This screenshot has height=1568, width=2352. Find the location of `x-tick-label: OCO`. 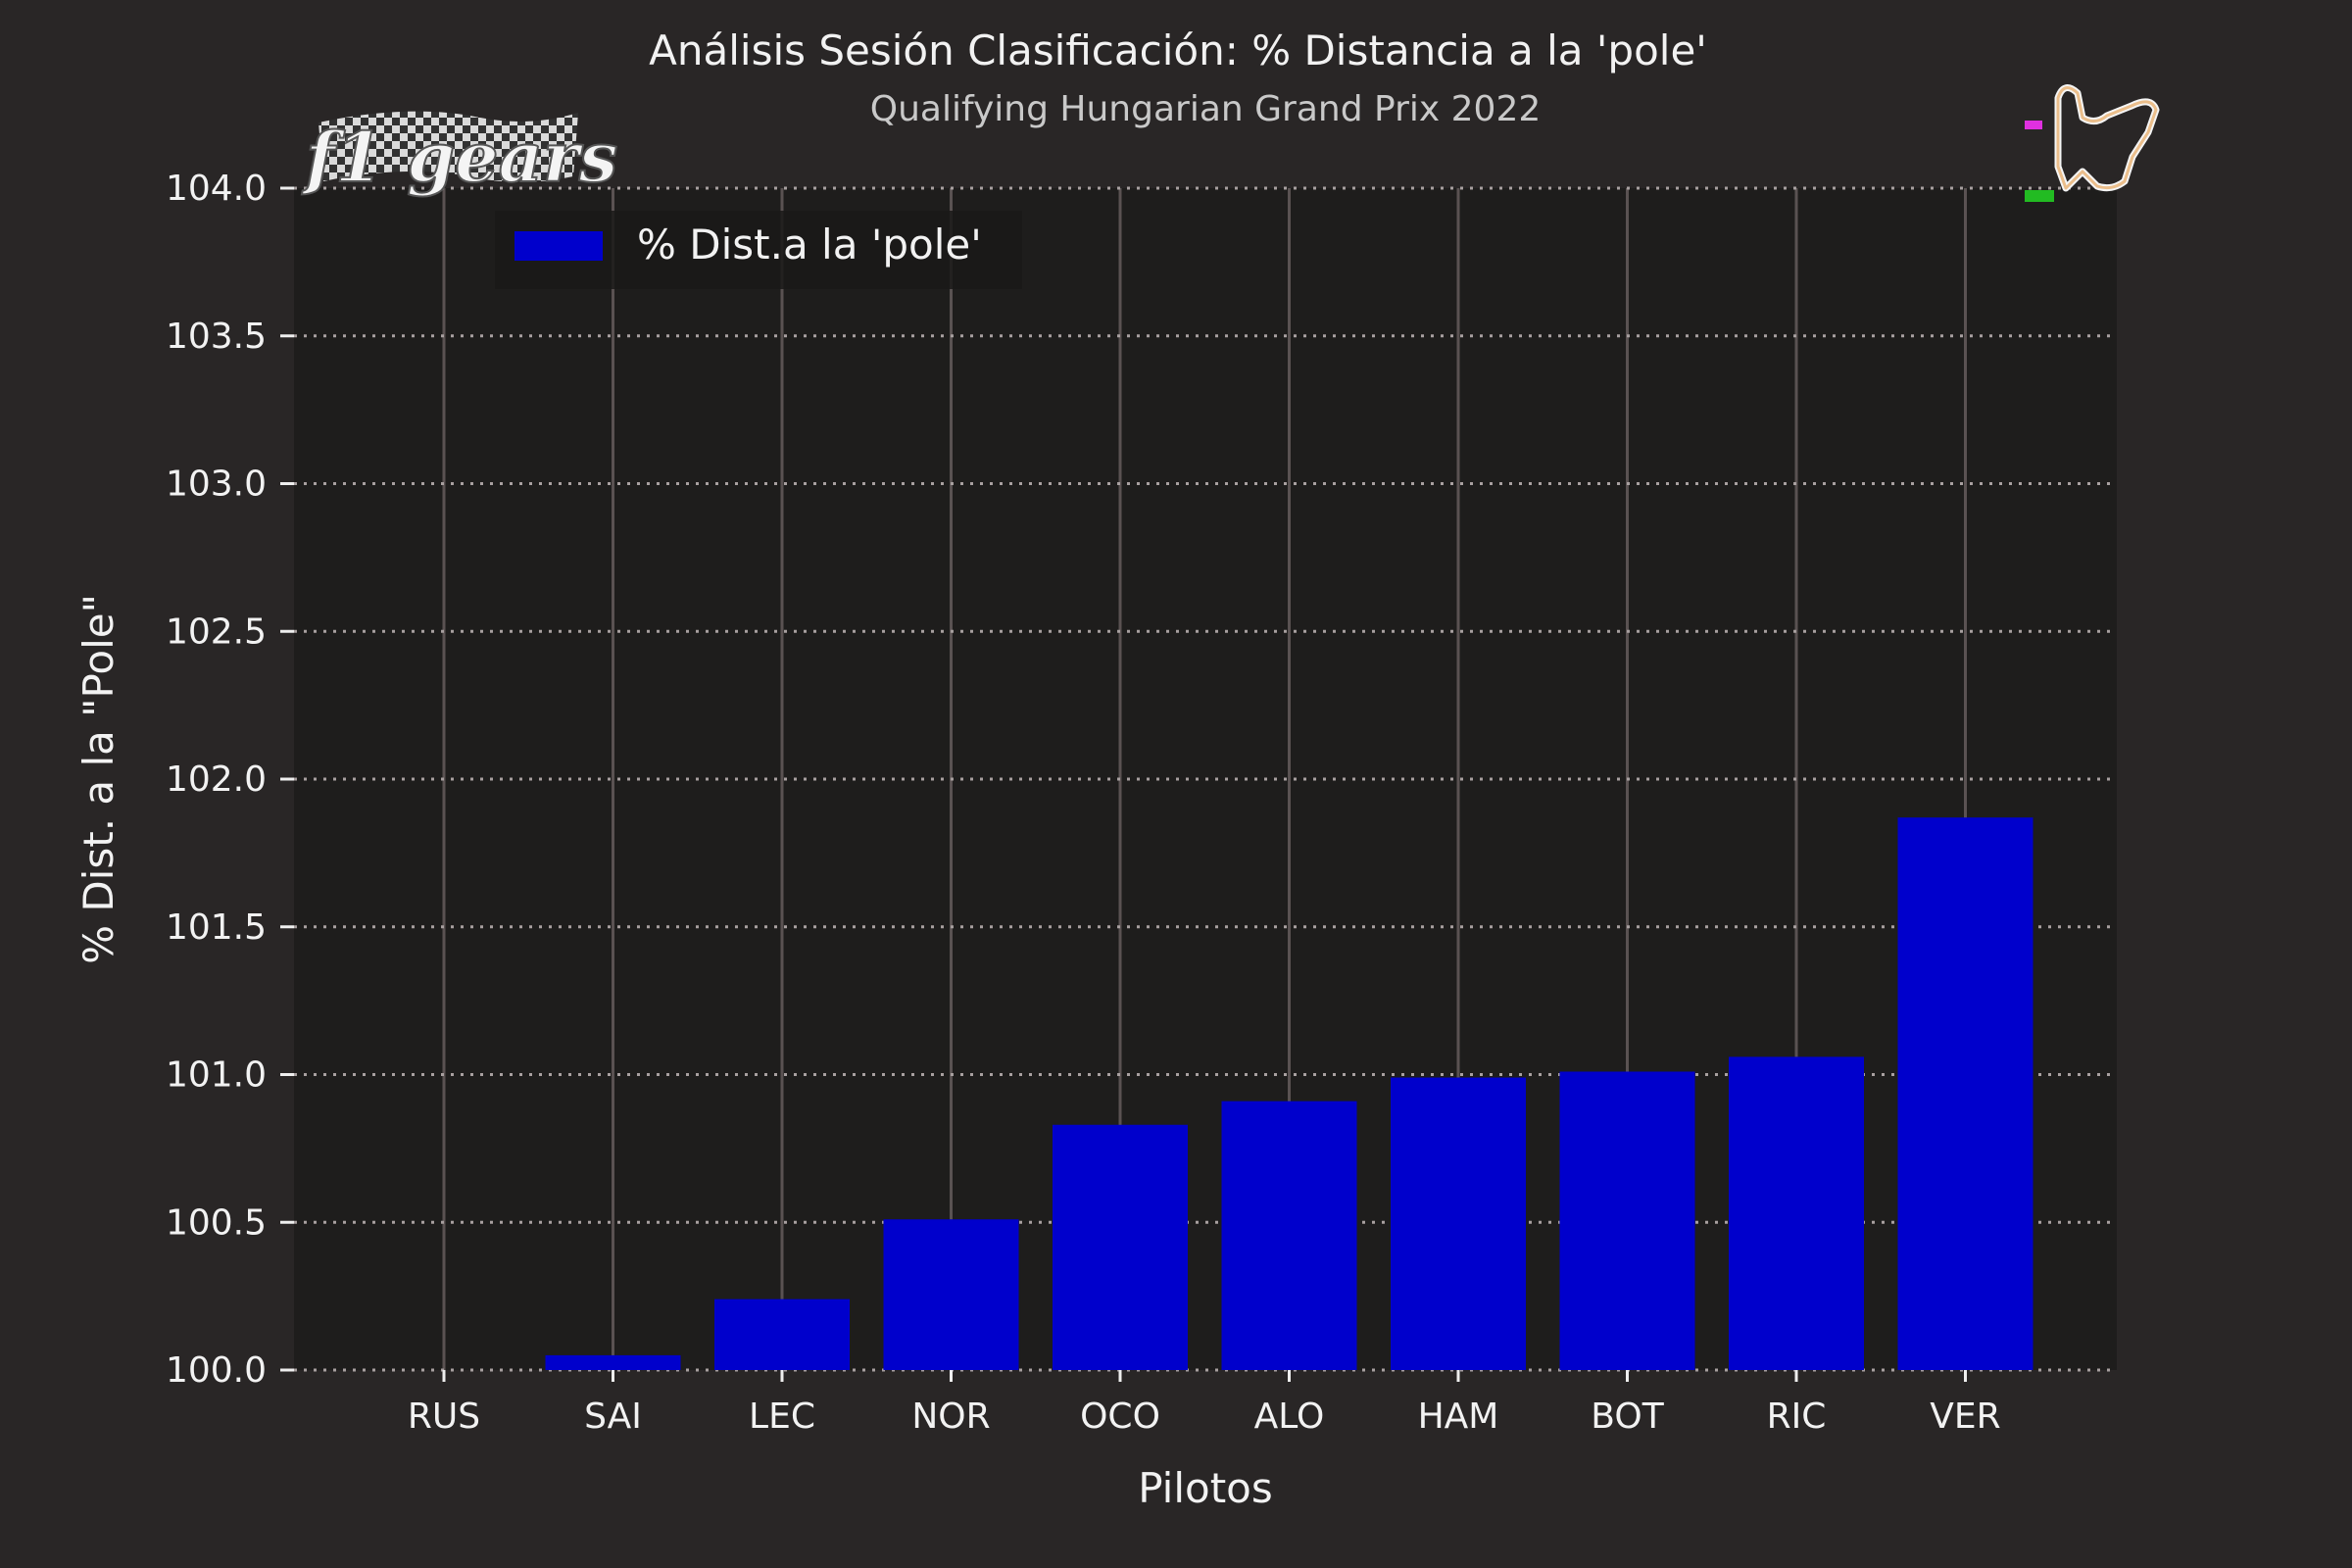

x-tick-label: OCO is located at coordinates (1120, 1416).